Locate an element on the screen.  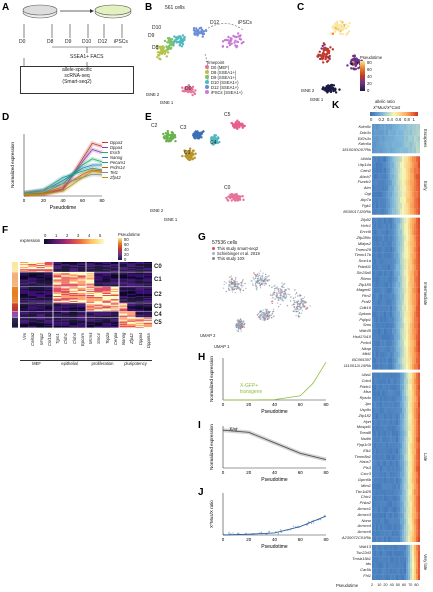
annot-d0: D0 is located at coordinates (188, 89).